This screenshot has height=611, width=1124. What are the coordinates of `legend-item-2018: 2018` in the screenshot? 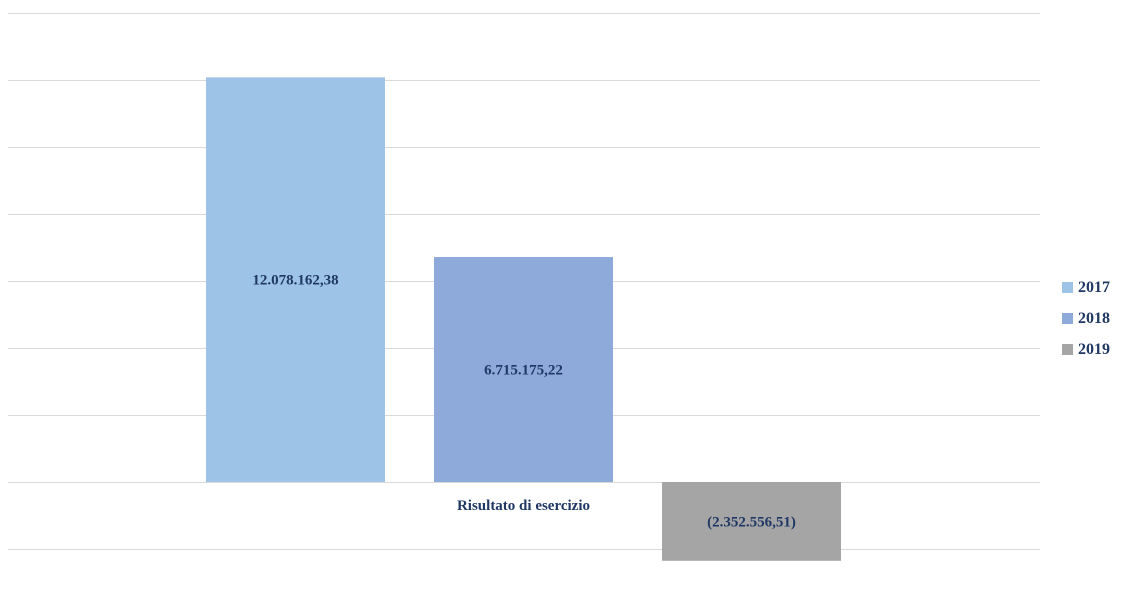 It's located at (1086, 318).